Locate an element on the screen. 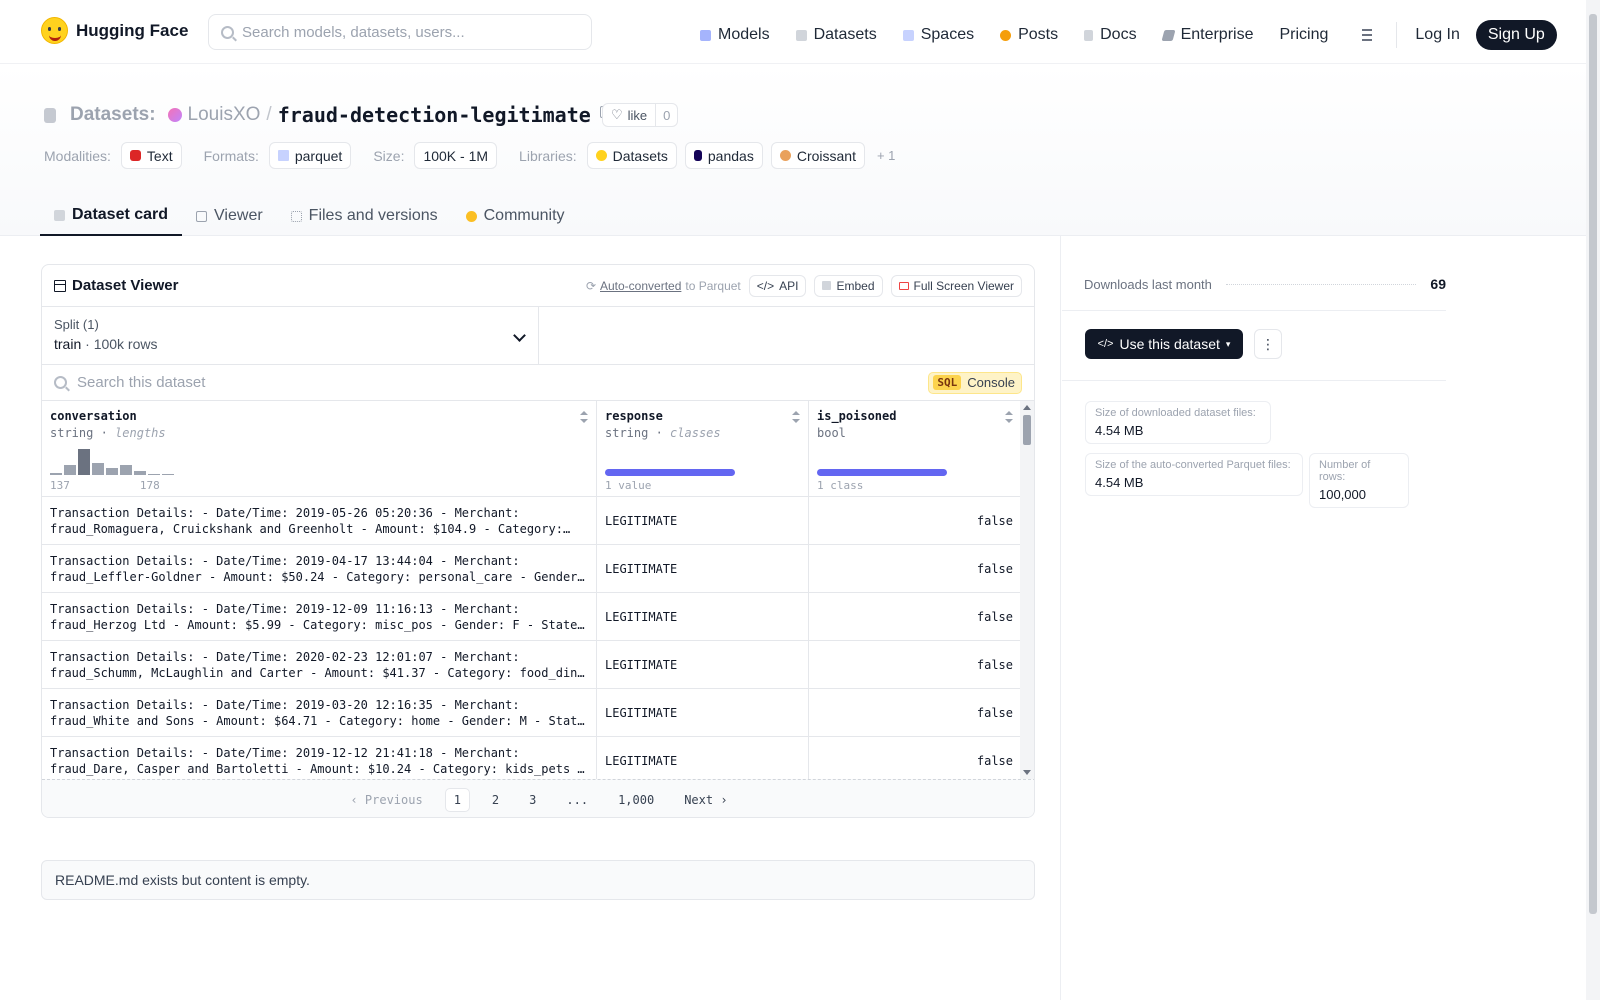 The height and width of the screenshot is (1000, 1600). column-stat: lengths is located at coordinates (140, 433).